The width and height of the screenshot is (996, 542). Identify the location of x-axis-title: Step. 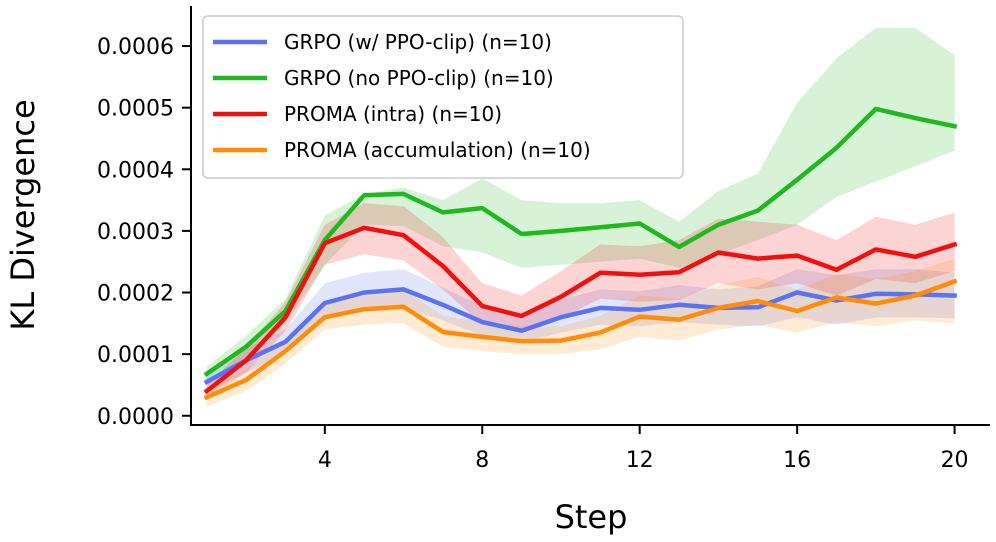
(591, 517).